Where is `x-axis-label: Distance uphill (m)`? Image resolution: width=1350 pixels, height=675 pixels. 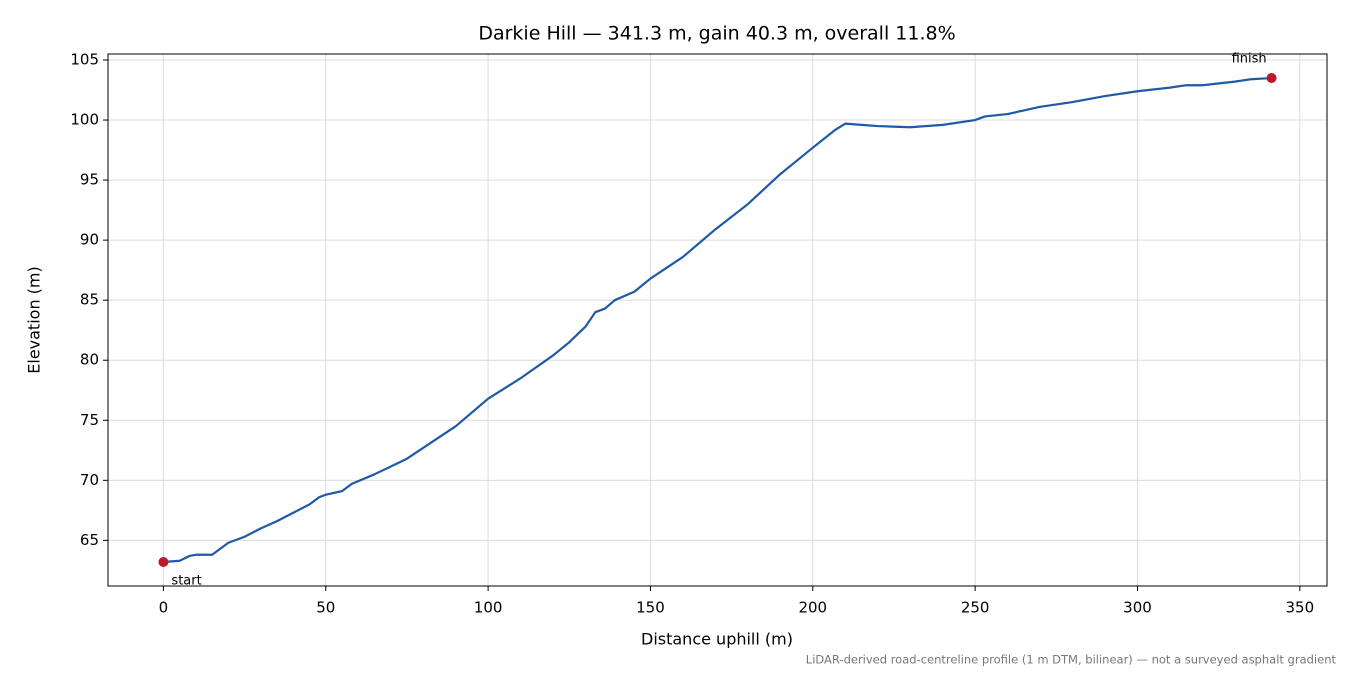 x-axis-label: Distance uphill (m) is located at coordinates (717, 639).